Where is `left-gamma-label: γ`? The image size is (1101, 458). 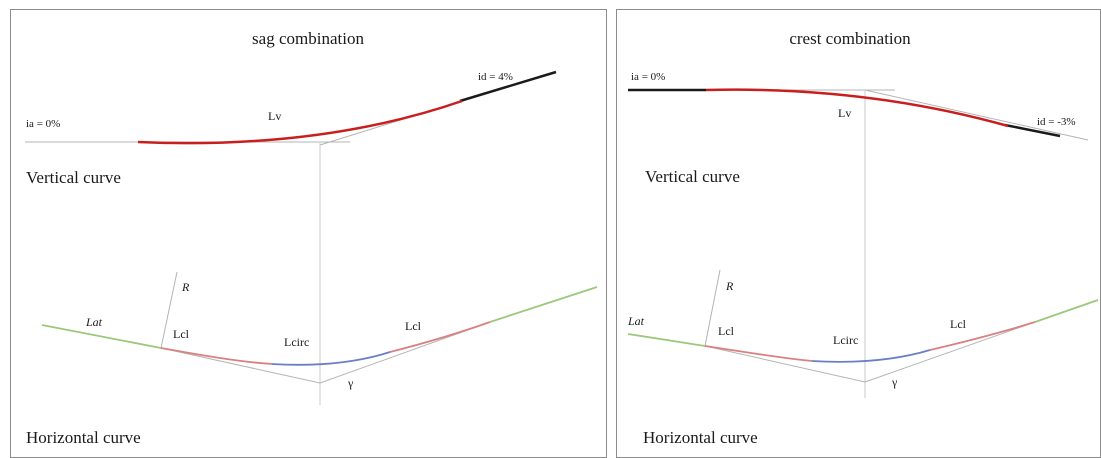 left-gamma-label: γ is located at coordinates (350, 383).